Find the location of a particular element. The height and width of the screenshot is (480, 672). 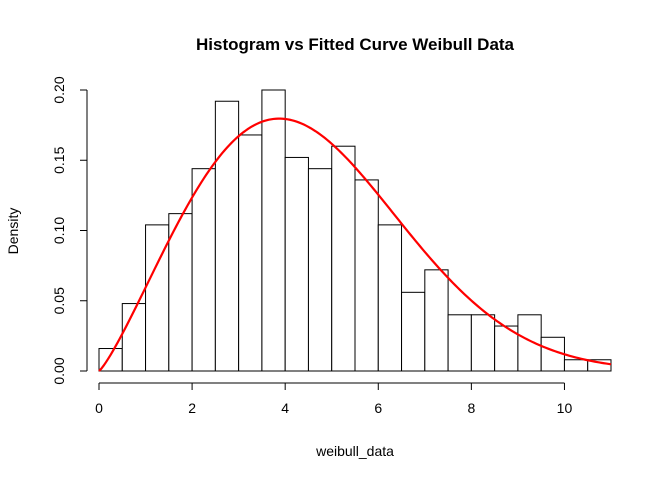

chart-title: Histogram vs Fitted Curve Weibull Data is located at coordinates (355, 44).